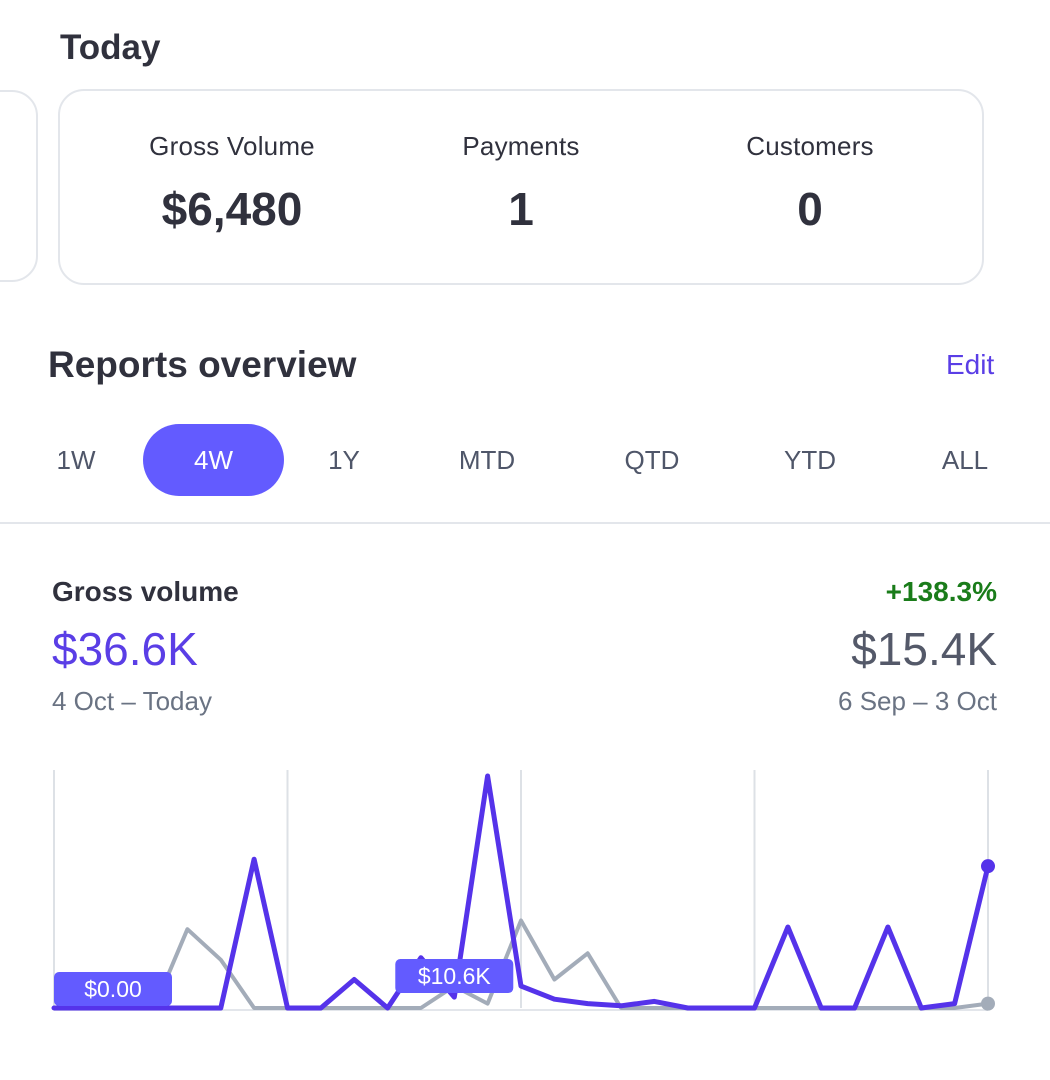 The height and width of the screenshot is (1080, 1050). I want to click on previous-card-edge, so click(19, 186).